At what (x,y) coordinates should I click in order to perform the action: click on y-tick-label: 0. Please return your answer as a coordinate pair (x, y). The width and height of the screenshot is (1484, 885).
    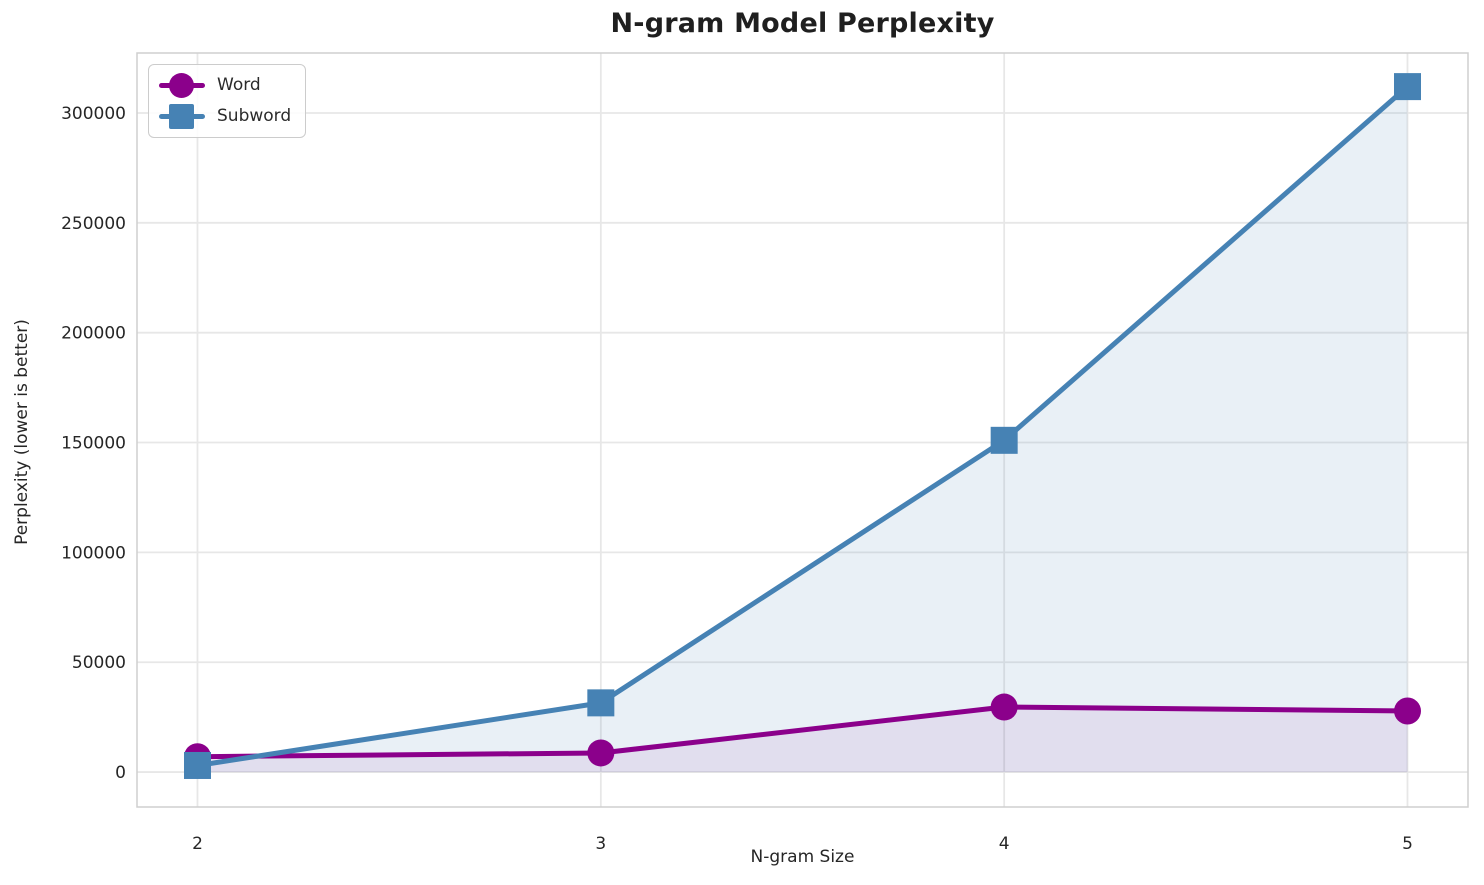
    Looking at the image, I should click on (120, 773).